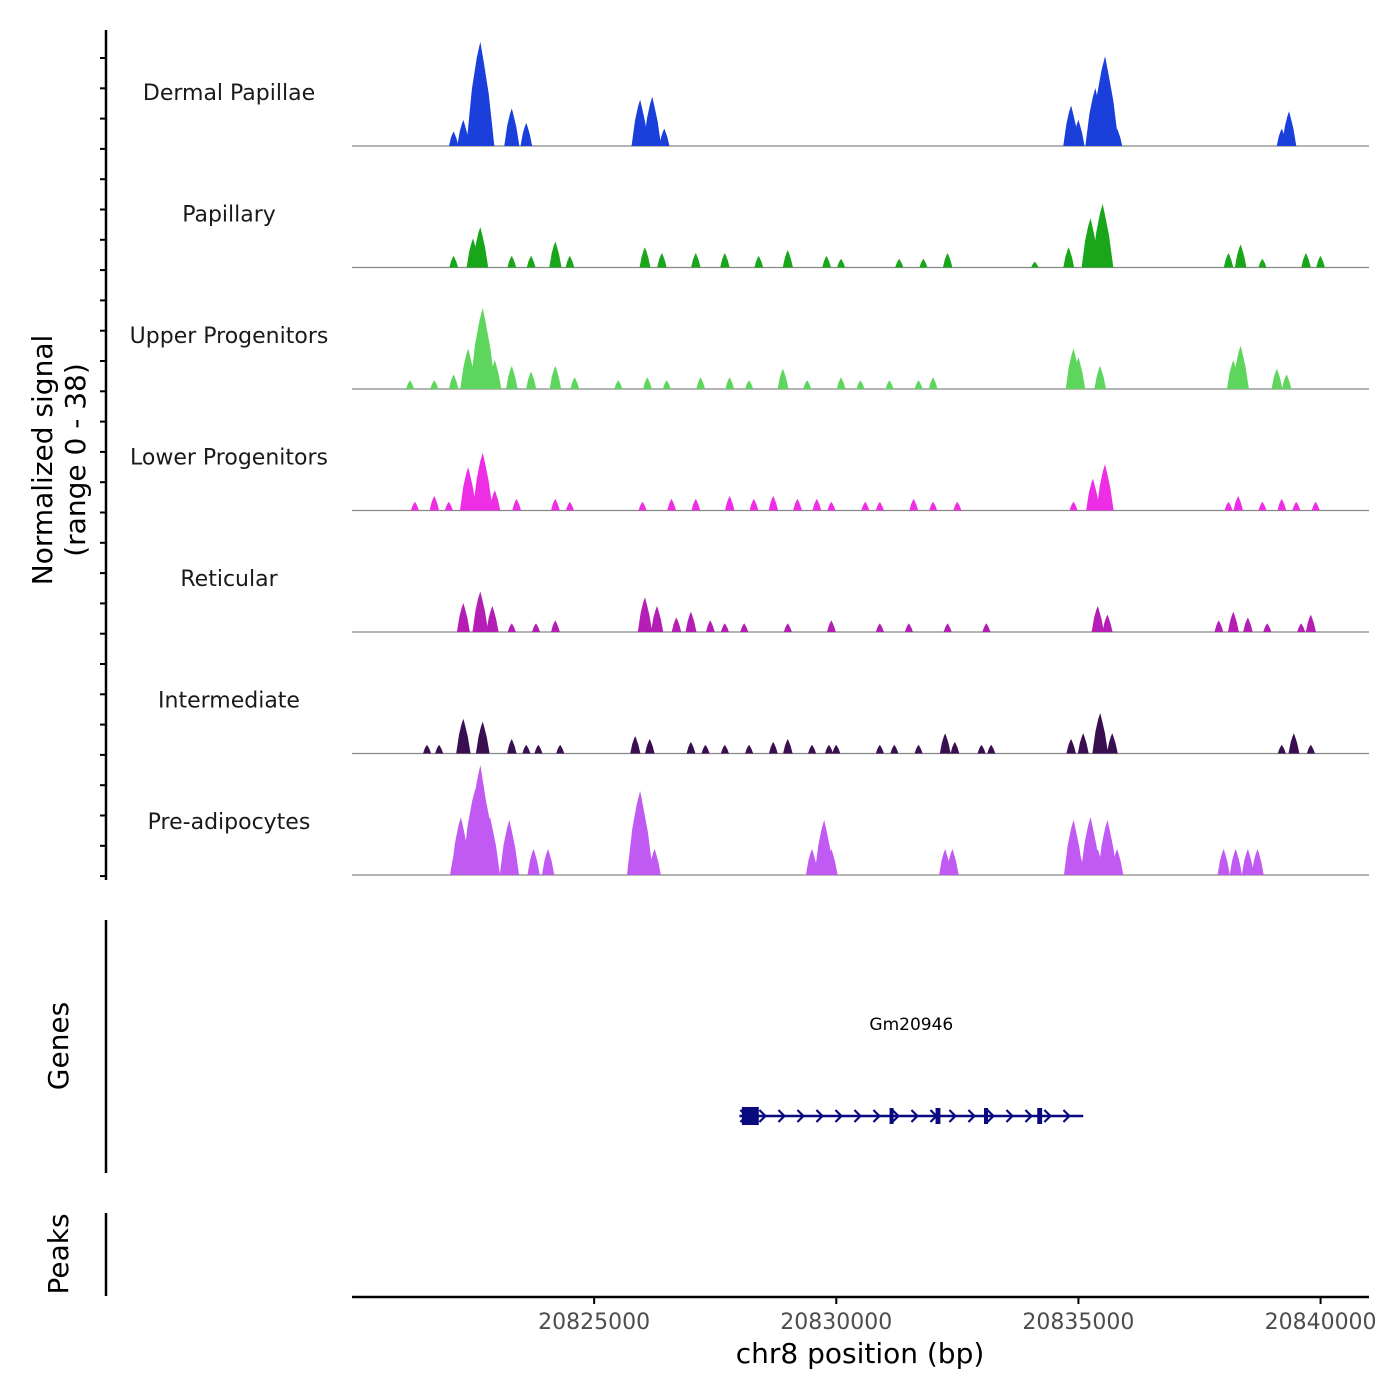 This screenshot has height=1400, width=1400. Describe the element at coordinates (594, 1322) in the screenshot. I see `x-tick-label: 20825000` at that location.